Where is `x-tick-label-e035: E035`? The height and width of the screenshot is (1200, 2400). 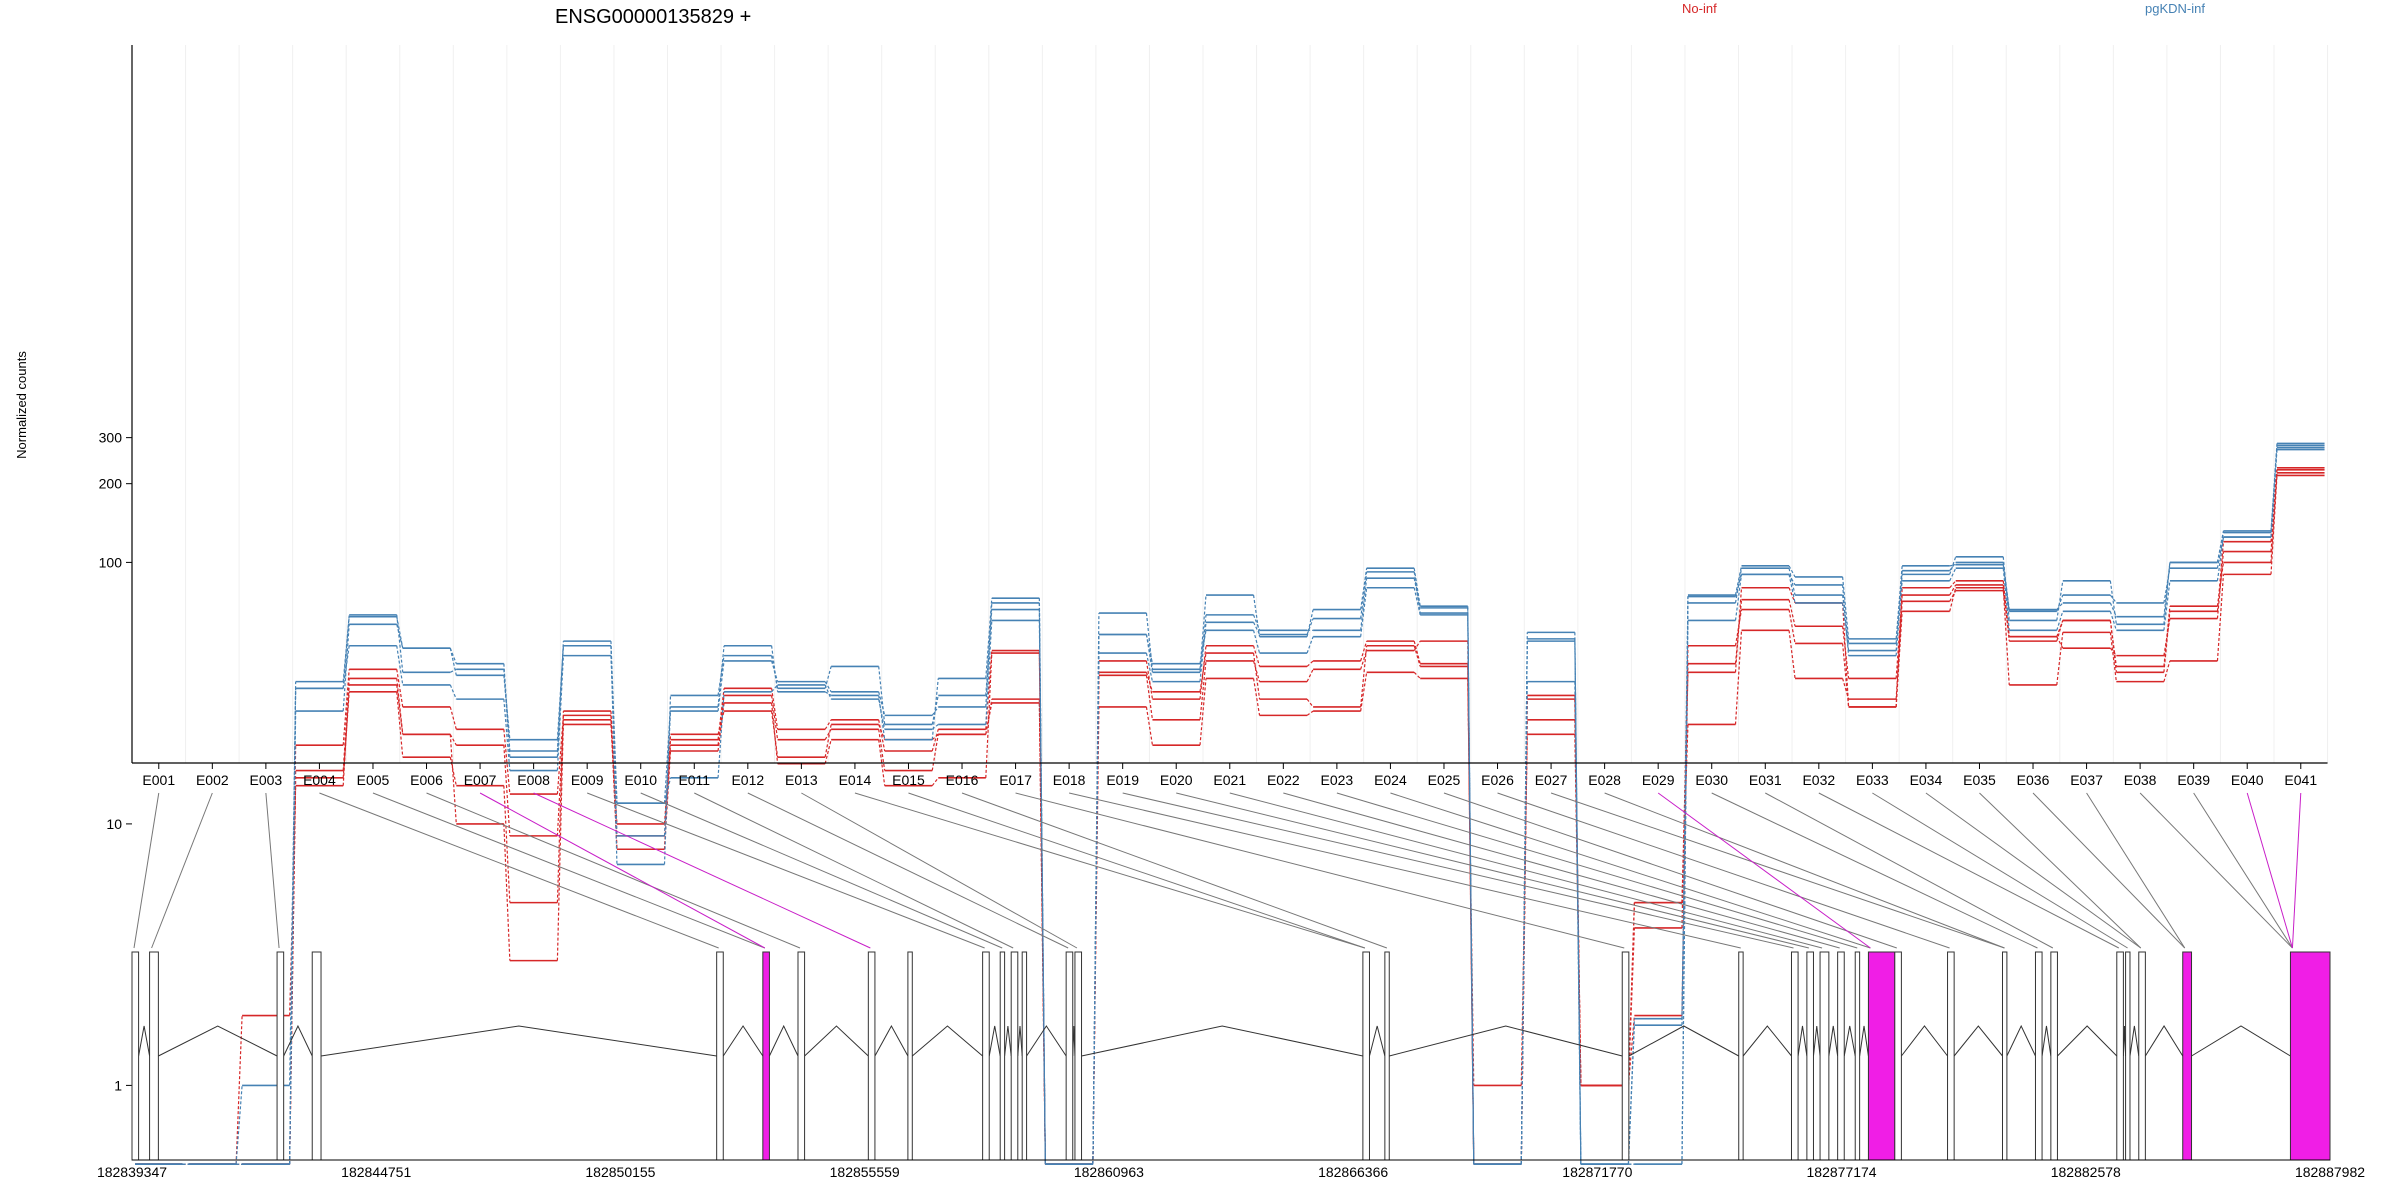
x-tick-label-e035: E035 is located at coordinates (1979, 780).